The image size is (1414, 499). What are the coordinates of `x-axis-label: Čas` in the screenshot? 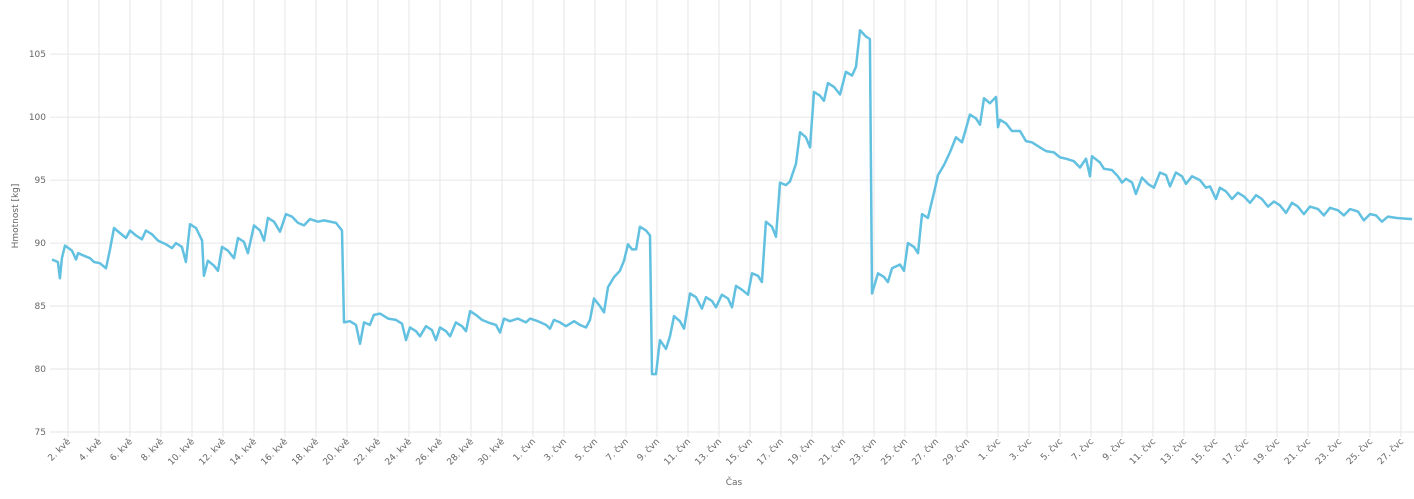 It's located at (734, 482).